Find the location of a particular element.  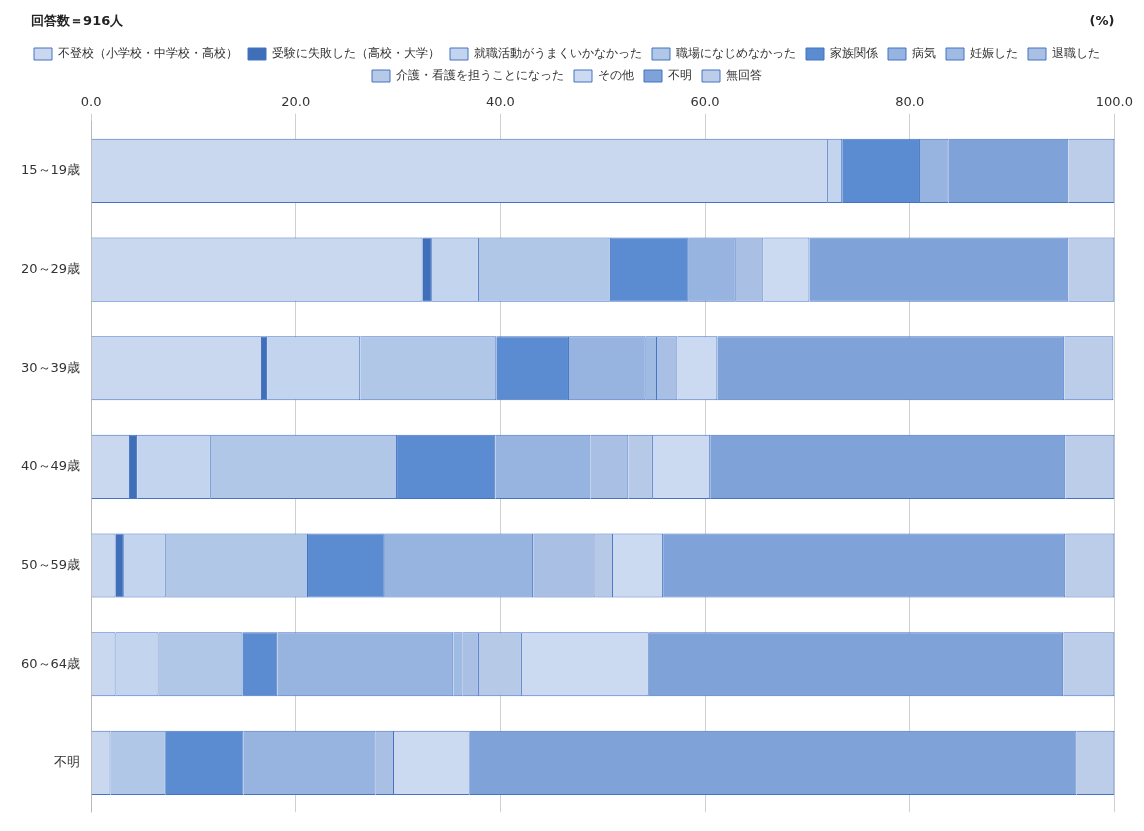

y-tick-label: 60～64歳 is located at coordinates (50, 663).